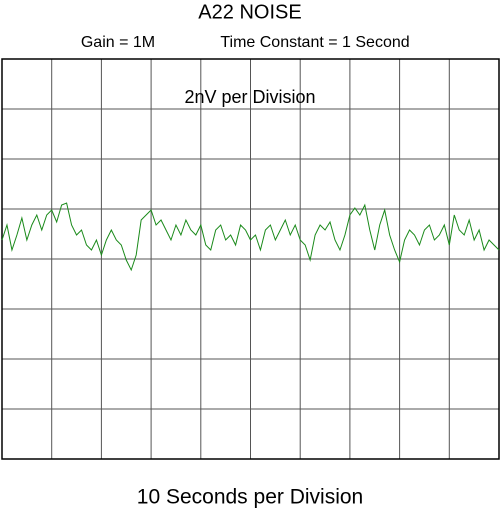 The image size is (501, 513). What do you see at coordinates (250, 237) in the screenshot?
I see `trace` at bounding box center [250, 237].